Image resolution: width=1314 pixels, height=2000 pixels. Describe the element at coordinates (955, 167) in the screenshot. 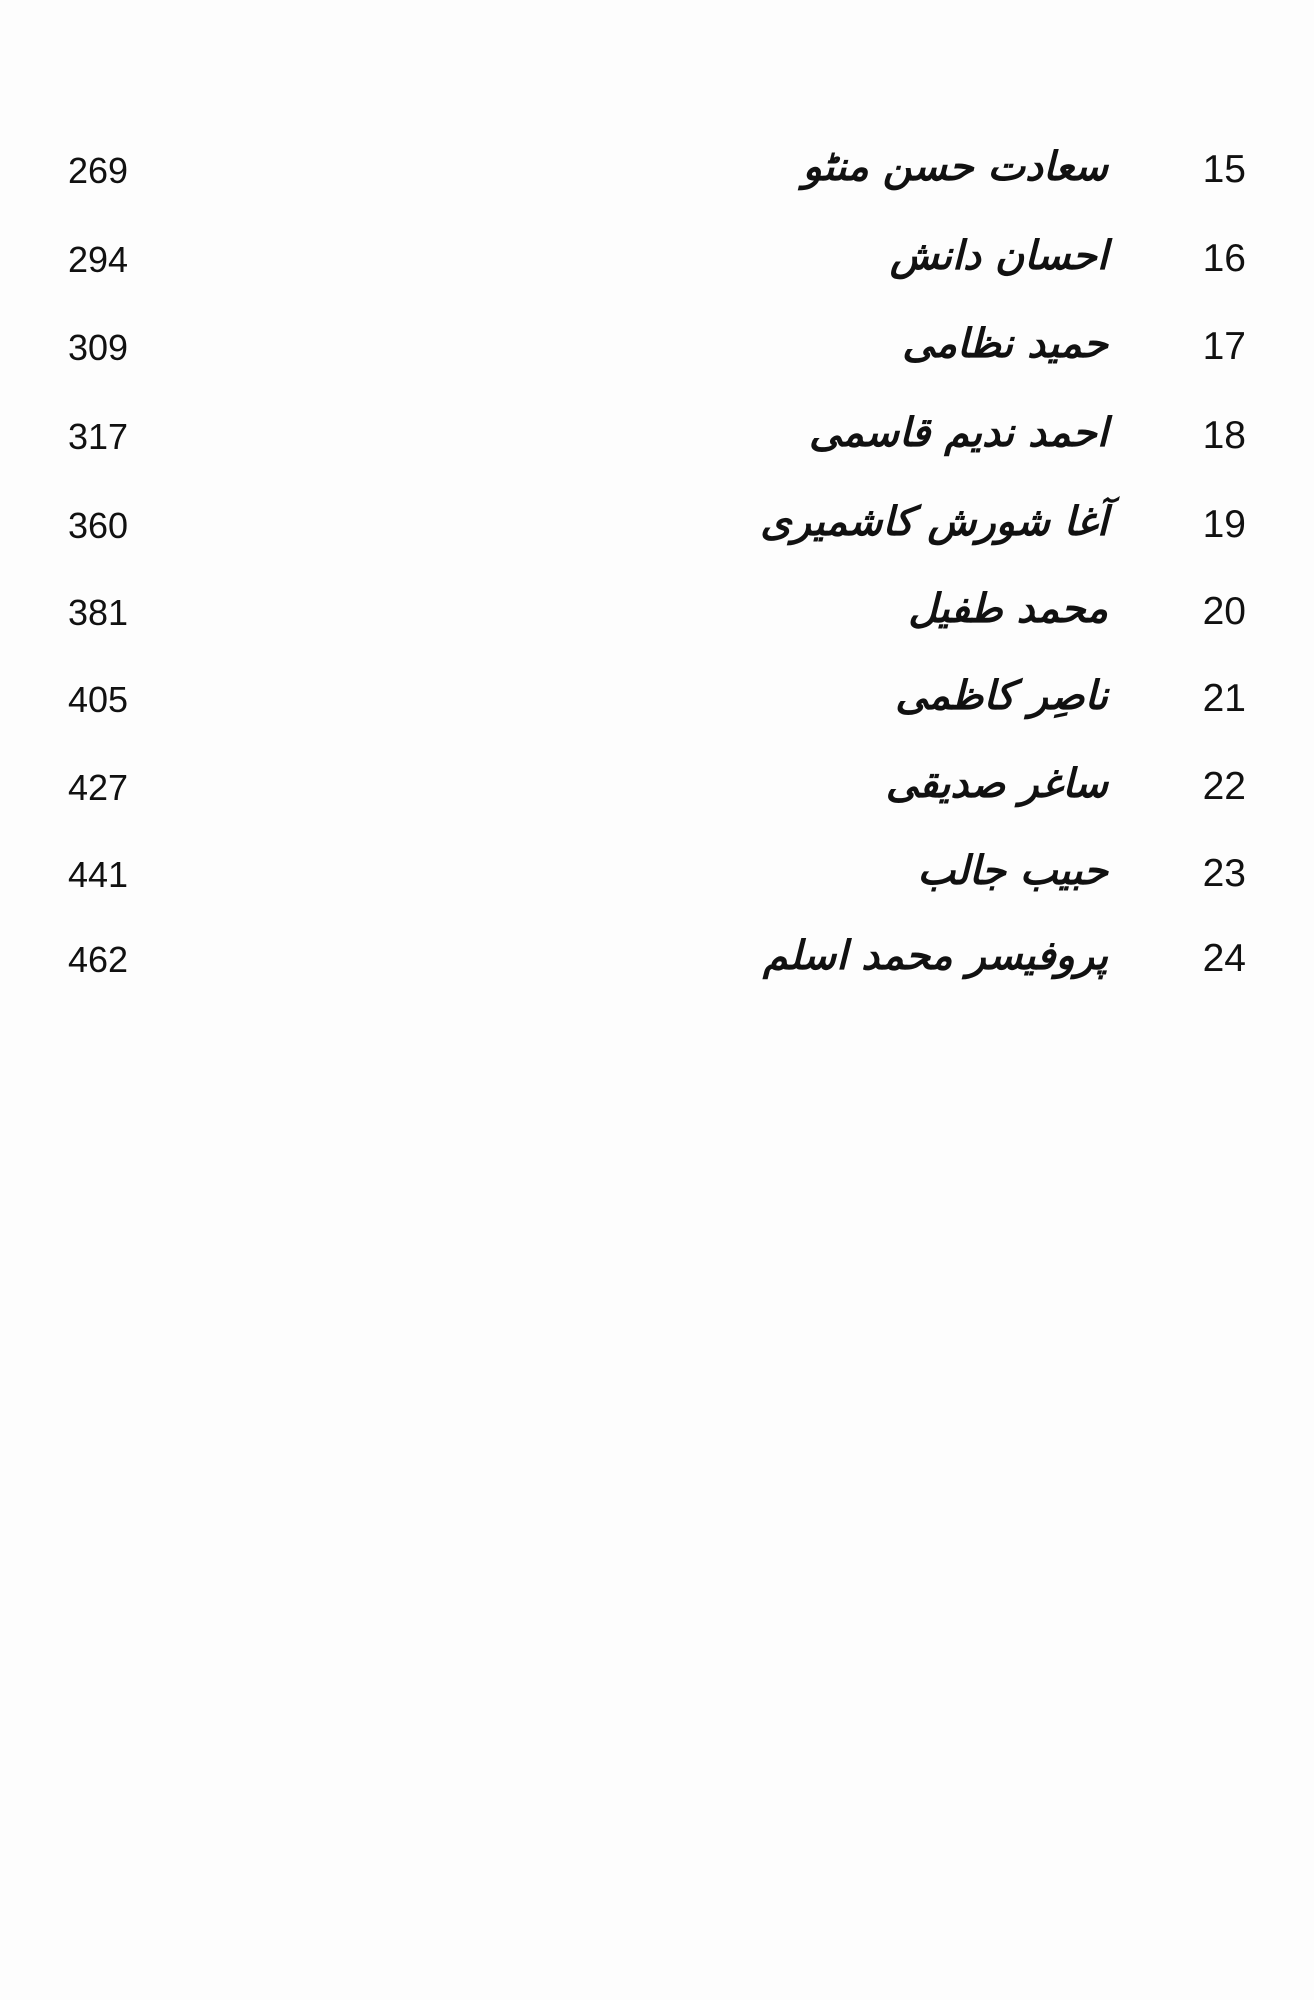

I see `entry-title: سعادت حسن منٹو` at that location.